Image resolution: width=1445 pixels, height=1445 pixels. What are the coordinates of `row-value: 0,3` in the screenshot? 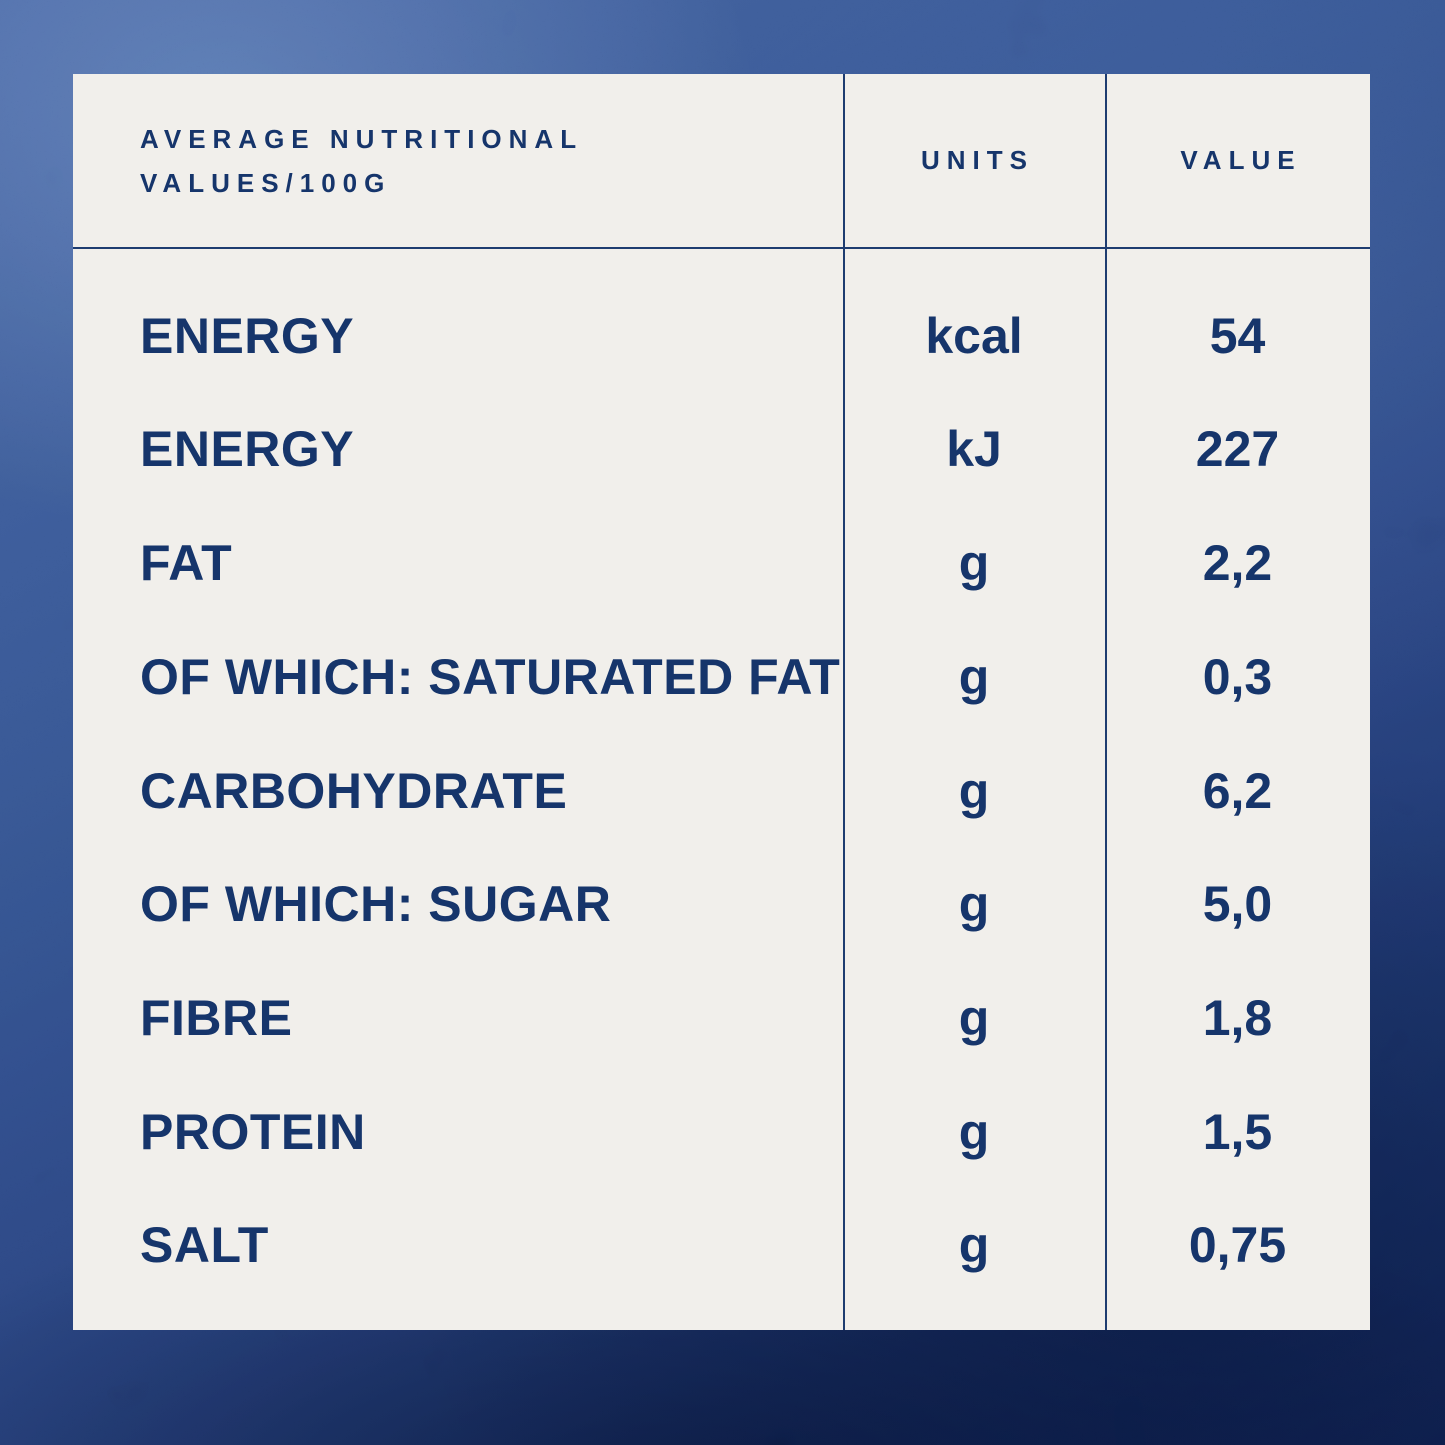 It's located at (1237, 676).